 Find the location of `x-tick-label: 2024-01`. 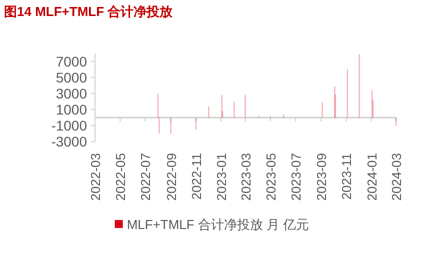

x-tick-label: 2024-01 is located at coordinates (372, 177).